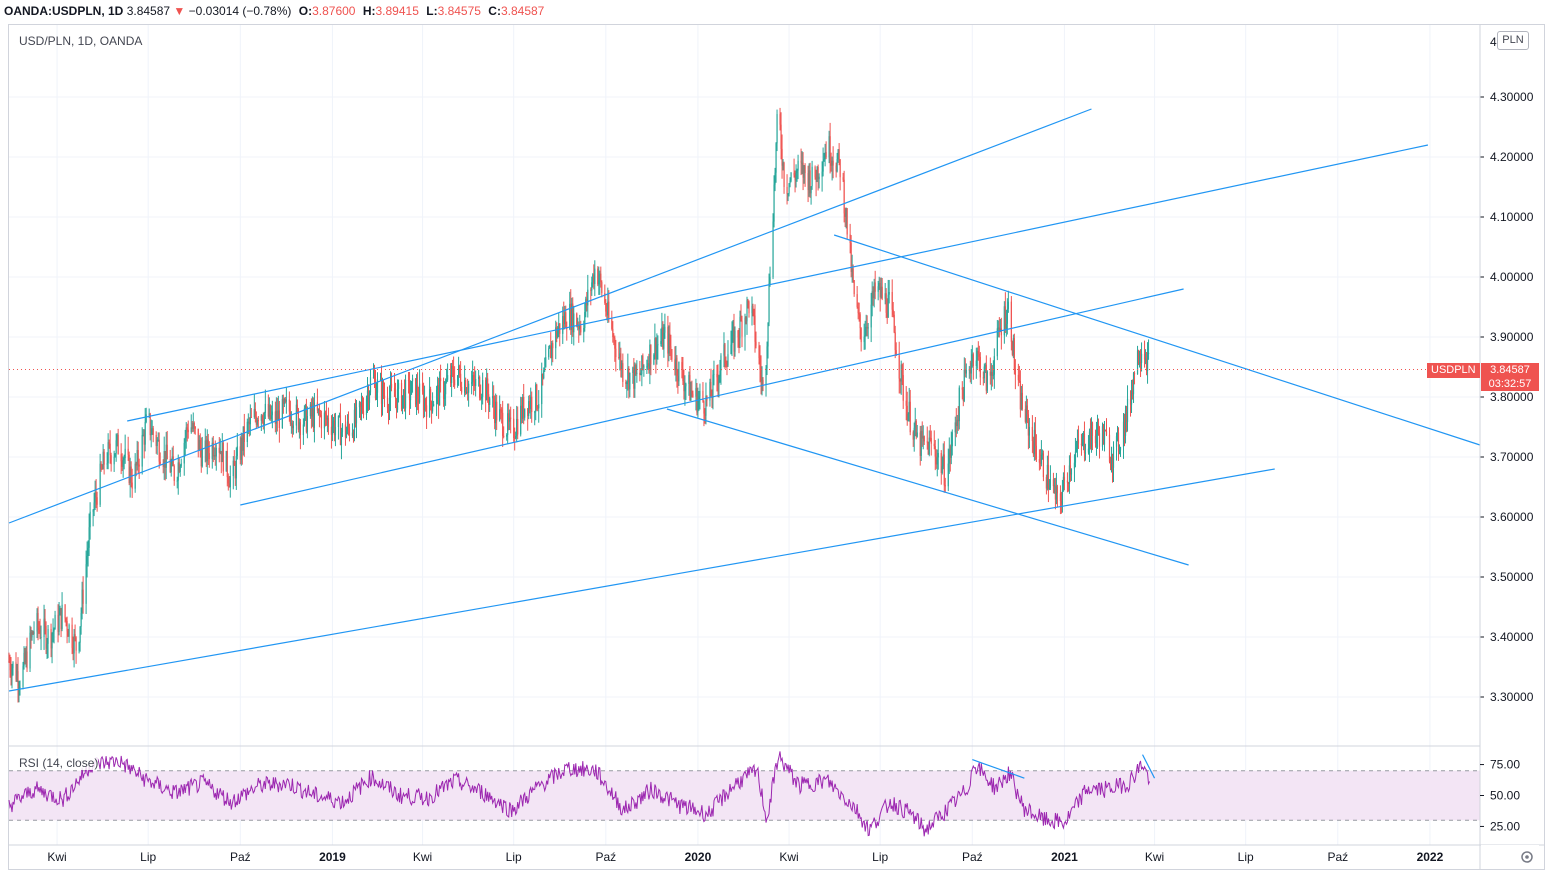 This screenshot has height=874, width=1552. Describe the element at coordinates (64, 11) in the screenshot. I see `symbol-name: OANDA:USDPLN, 1D` at that location.